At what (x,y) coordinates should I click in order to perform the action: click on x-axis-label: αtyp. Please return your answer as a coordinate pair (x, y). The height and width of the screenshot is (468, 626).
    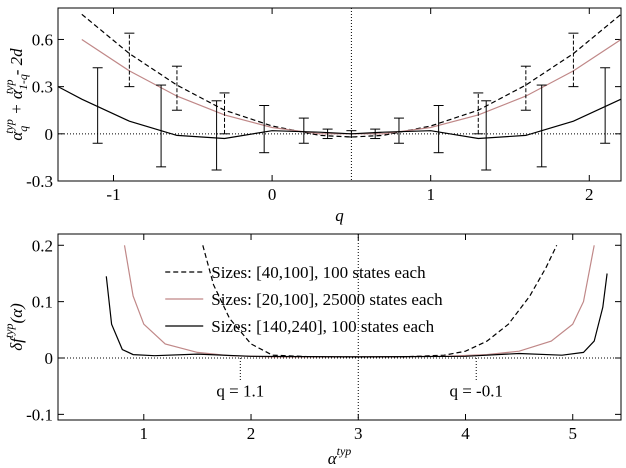
    Looking at the image, I should click on (340, 456).